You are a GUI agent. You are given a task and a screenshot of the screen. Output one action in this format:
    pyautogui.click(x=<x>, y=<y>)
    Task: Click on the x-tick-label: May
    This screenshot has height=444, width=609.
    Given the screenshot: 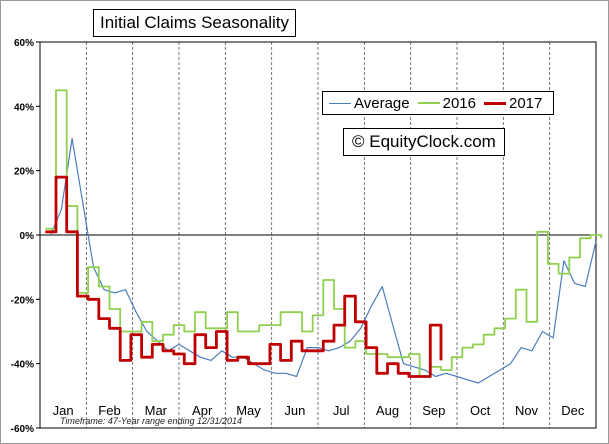 What is the action you would take?
    pyautogui.click(x=248, y=410)
    